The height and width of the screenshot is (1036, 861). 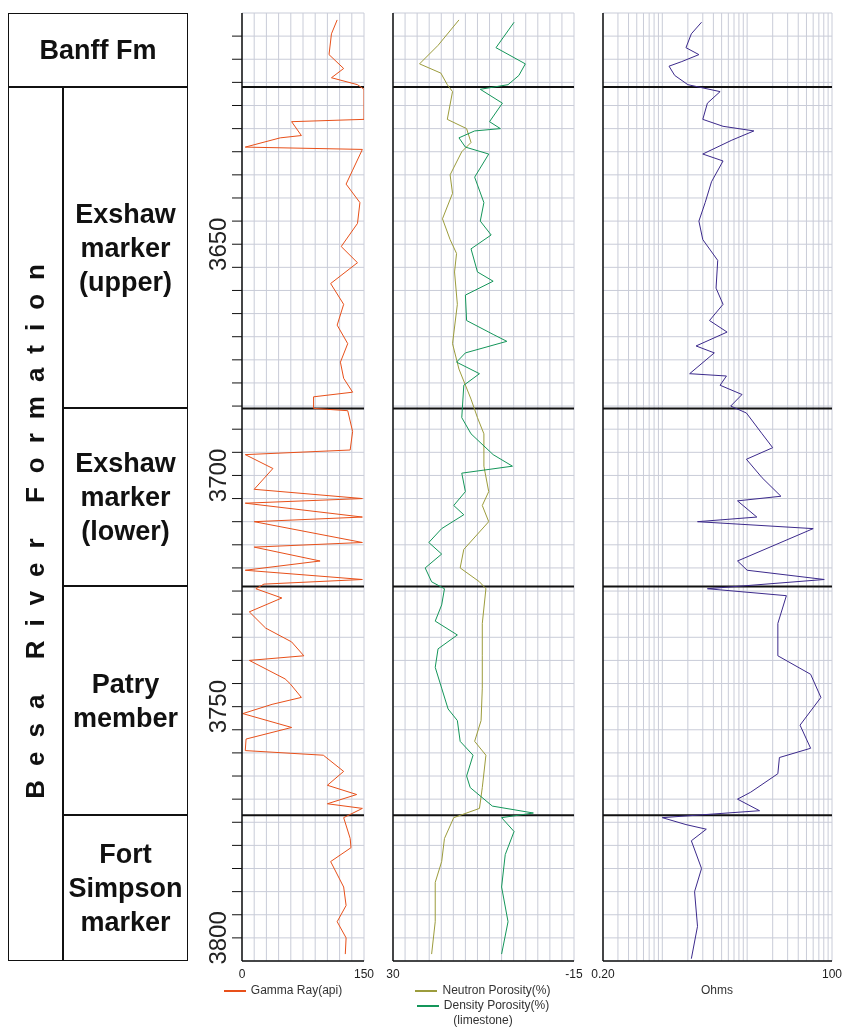 I want to click on x-tick-label: 30, so click(x=393, y=973).